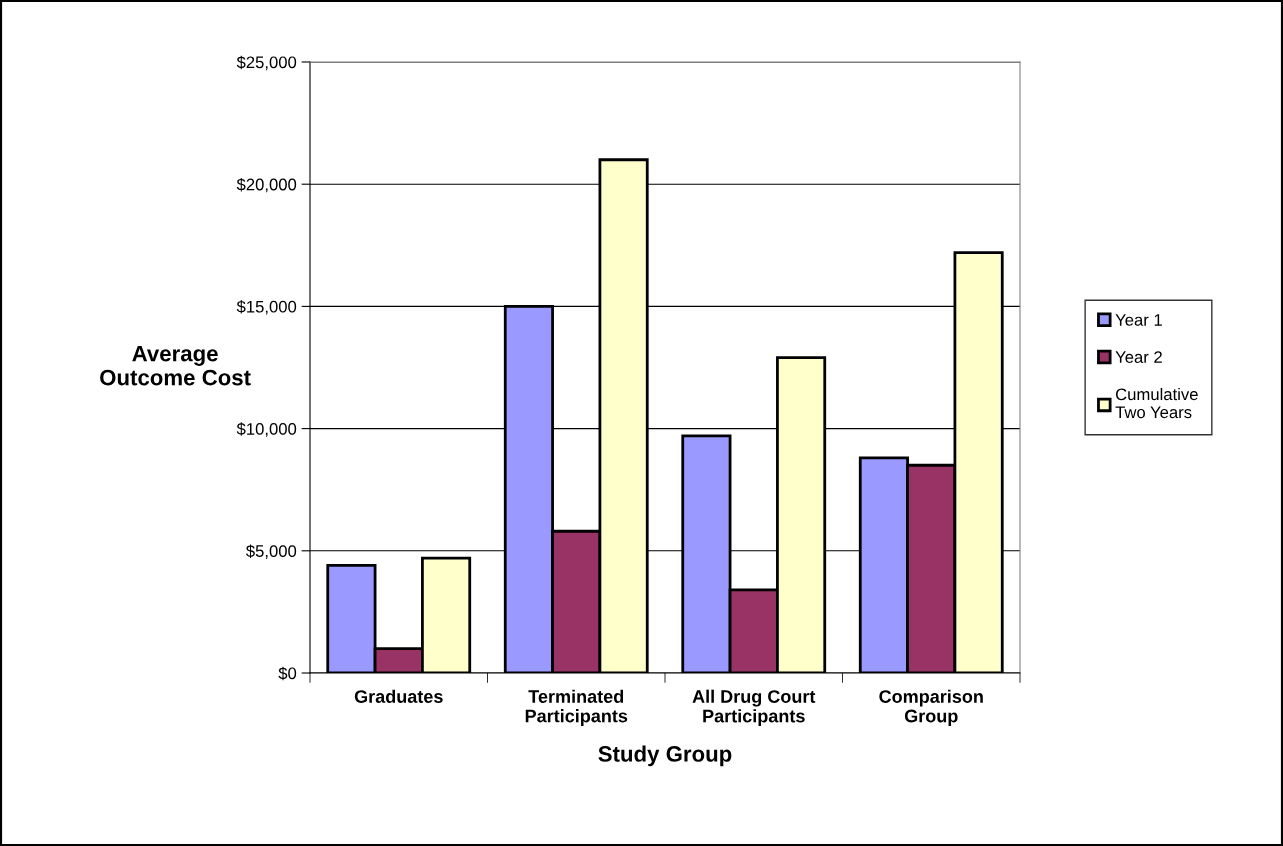 Image resolution: width=1283 pixels, height=846 pixels. What do you see at coordinates (576, 707) in the screenshot?
I see `x-tick-label: Terminated Participants` at bounding box center [576, 707].